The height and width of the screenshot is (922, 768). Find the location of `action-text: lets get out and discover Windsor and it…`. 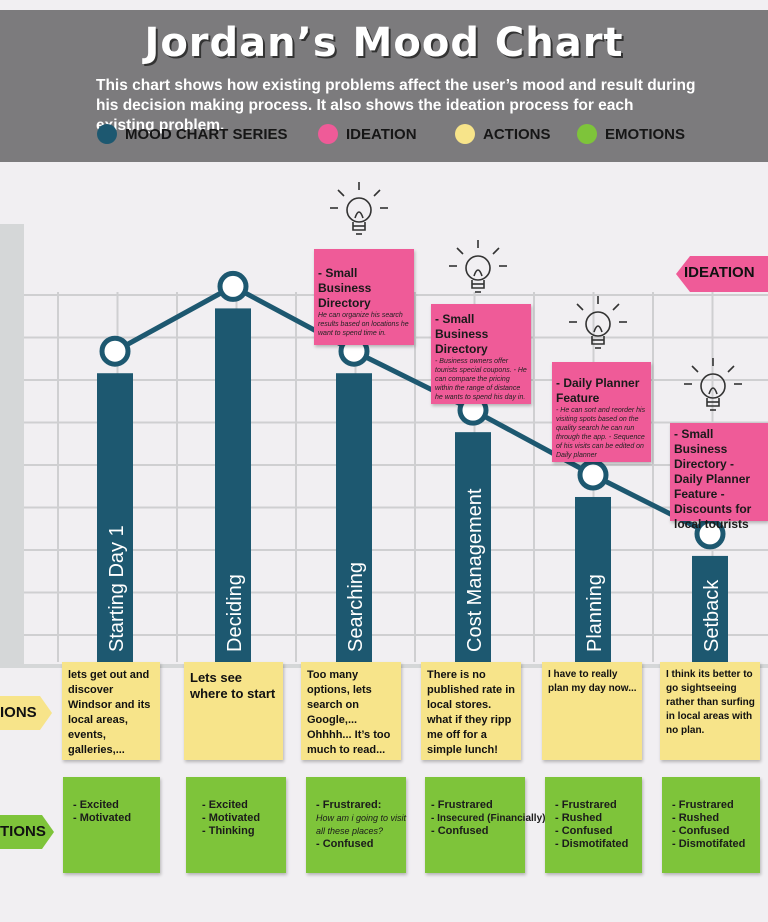

action-text: lets get out and discover Windsor and it… is located at coordinates (109, 712).